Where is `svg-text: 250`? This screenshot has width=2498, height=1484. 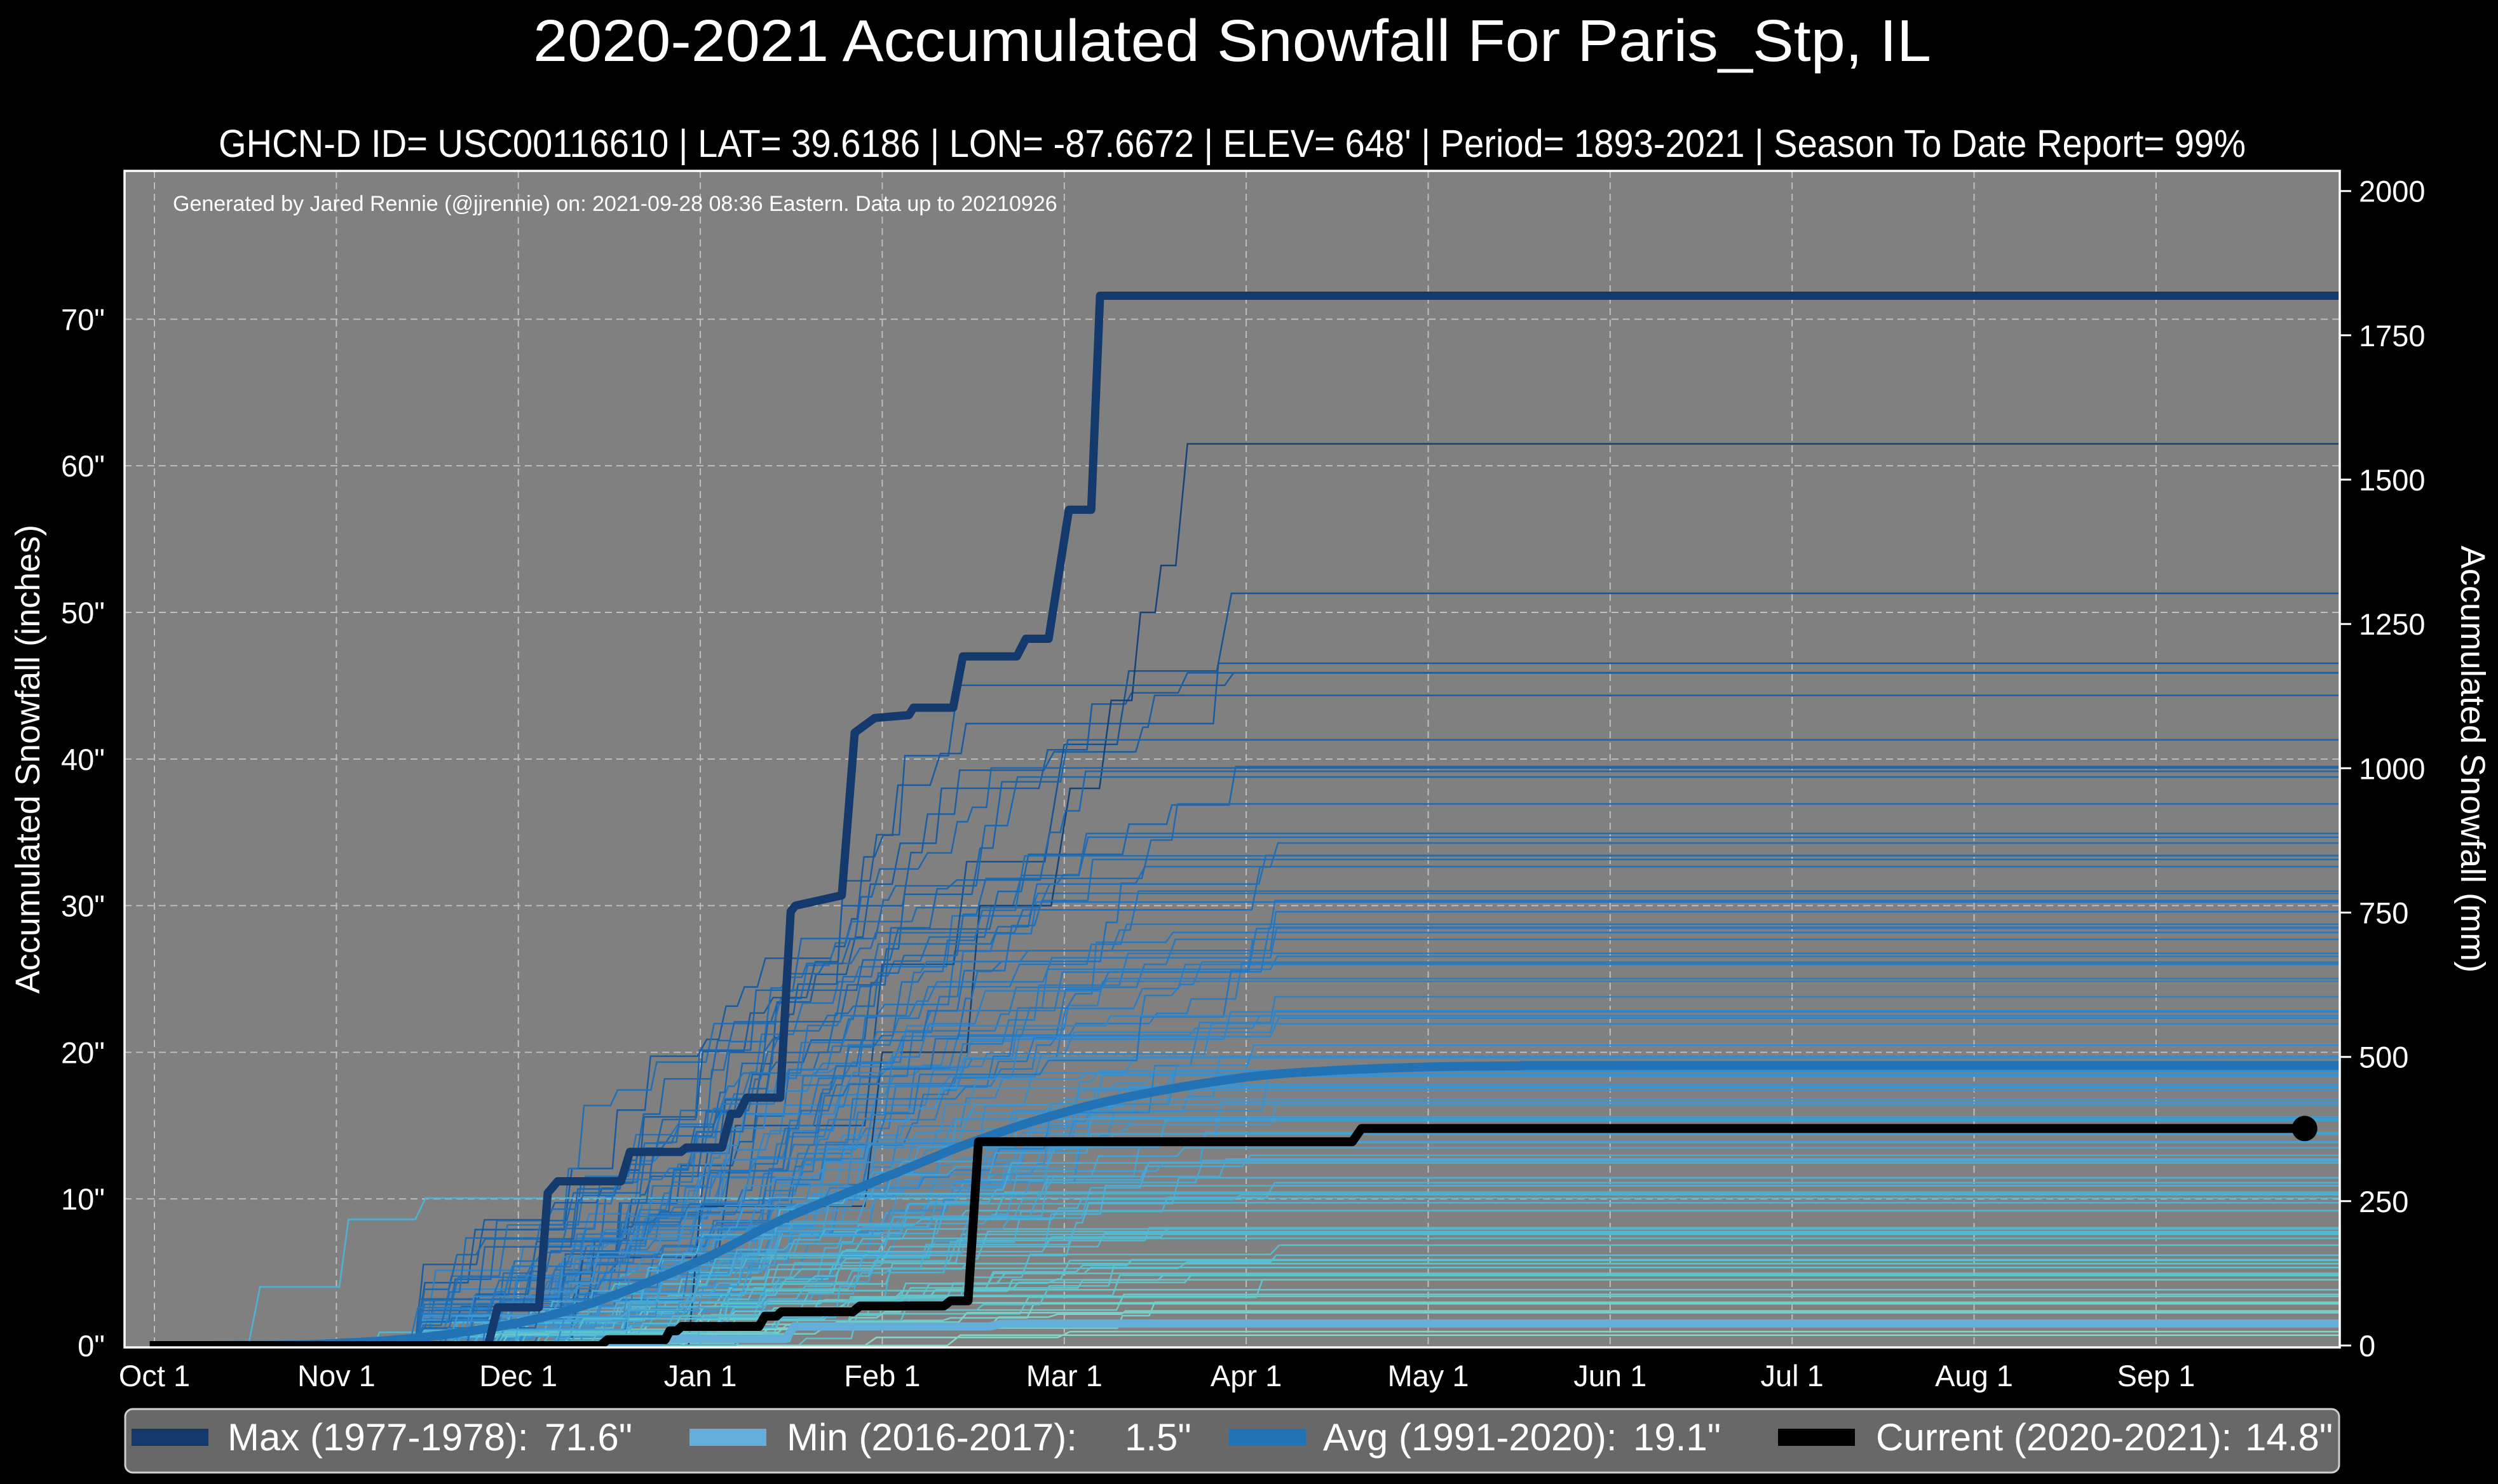
svg-text: 250 is located at coordinates (2383, 1201).